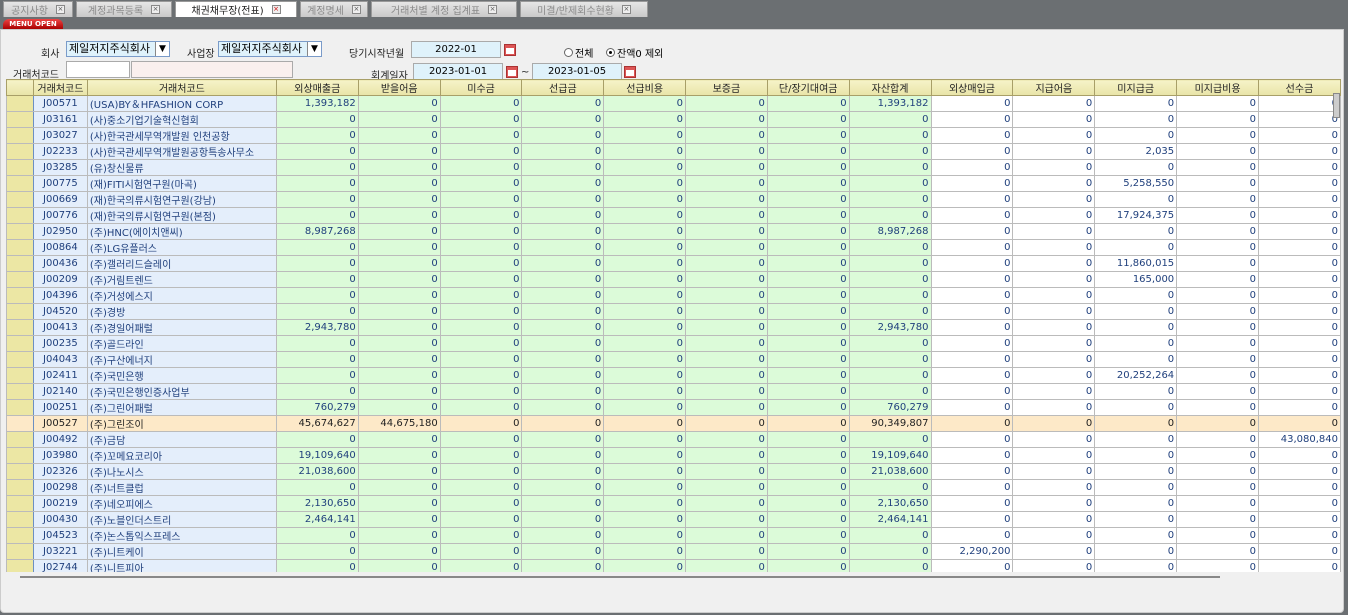 Image resolution: width=1348 pixels, height=615 pixels. Describe the element at coordinates (270, 49) in the screenshot. I see `site-select: 제일저지주식회사 ▼` at that location.